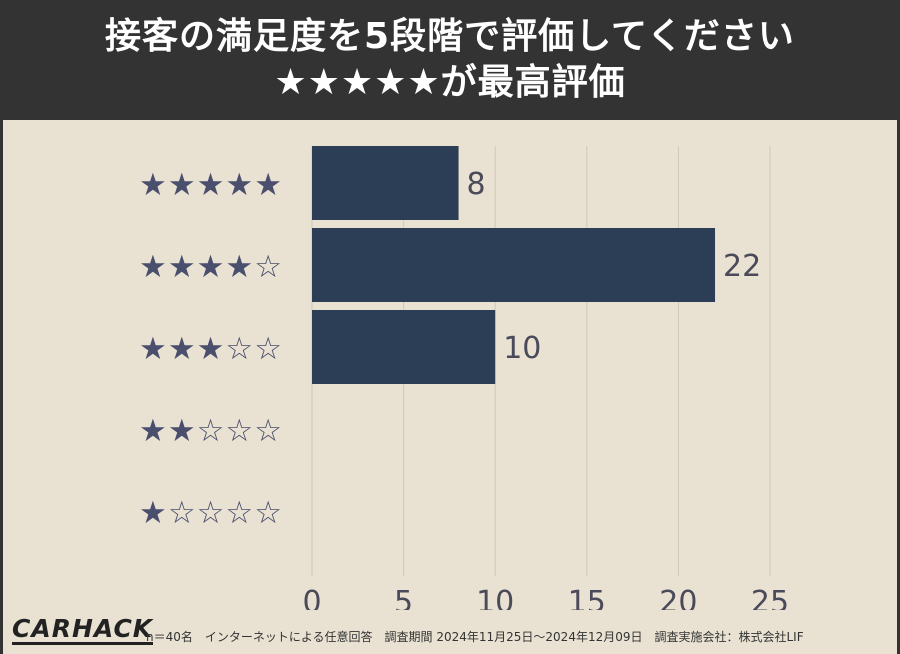  What do you see at coordinates (211, 349) in the screenshot?
I see `category-label: ★★★☆☆` at bounding box center [211, 349].